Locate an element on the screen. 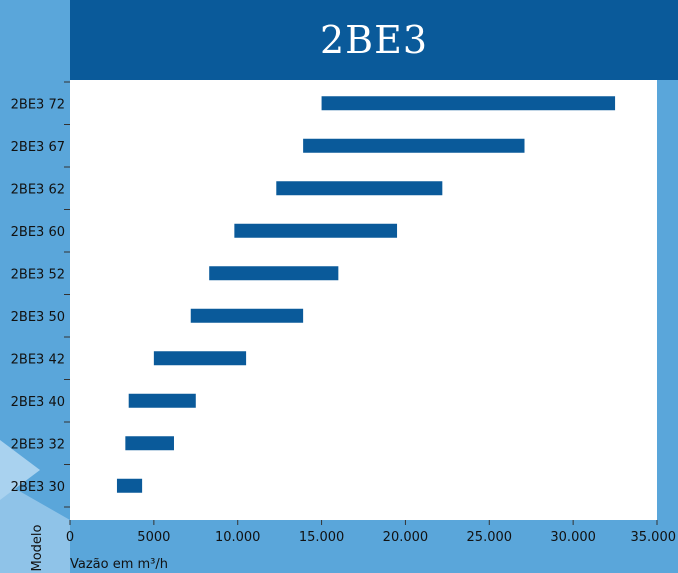  y-tick-label: 2BE3 40 is located at coordinates (38, 402).